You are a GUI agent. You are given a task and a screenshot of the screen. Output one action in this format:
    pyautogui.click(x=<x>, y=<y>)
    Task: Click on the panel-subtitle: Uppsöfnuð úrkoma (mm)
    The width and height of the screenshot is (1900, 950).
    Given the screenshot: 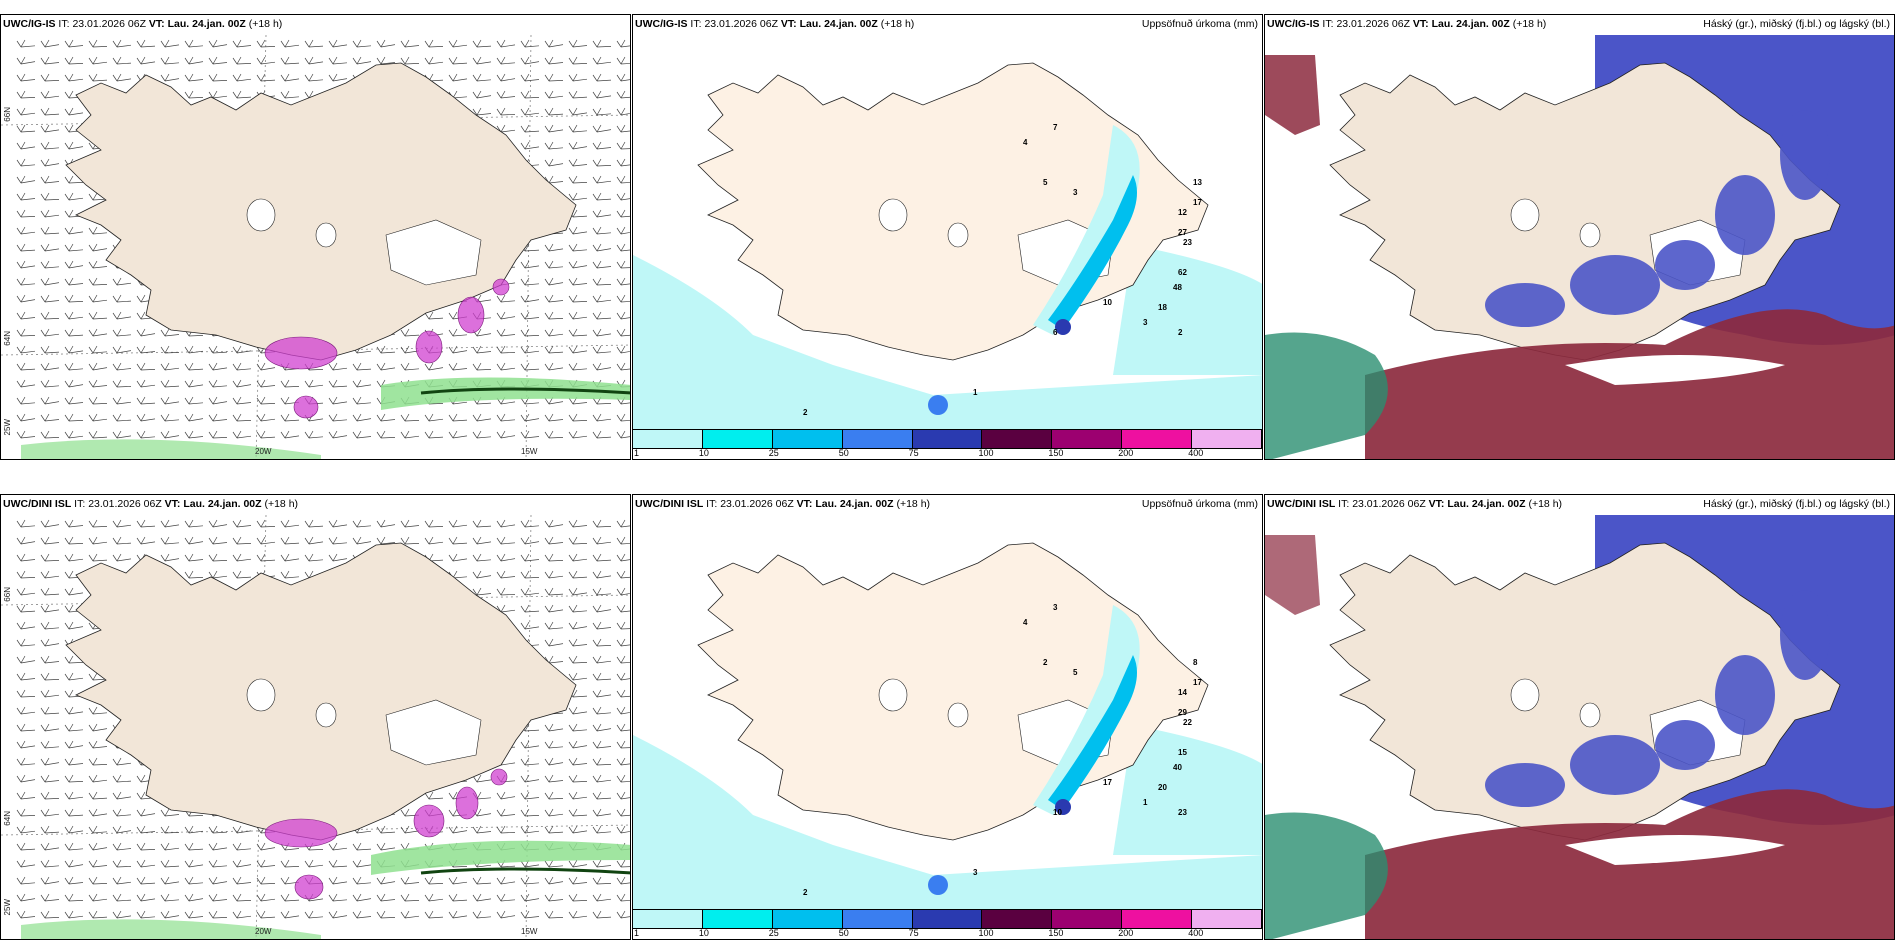 What is the action you would take?
    pyautogui.click(x=1199, y=24)
    